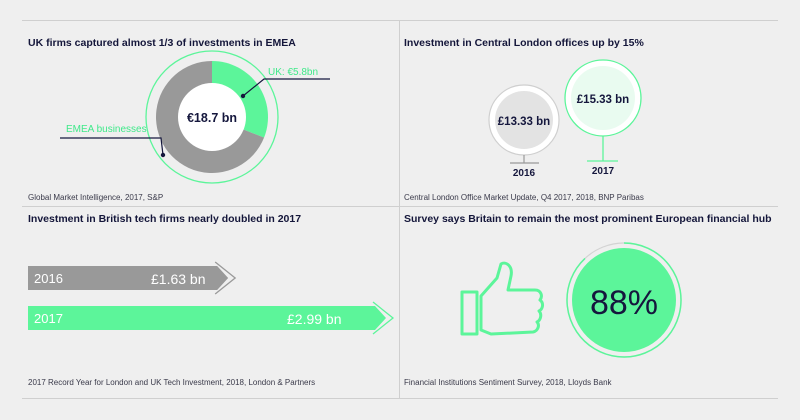 The image size is (800, 420). Describe the element at coordinates (48, 318) in the screenshot. I see `bar-2017-category: 2017` at that location.